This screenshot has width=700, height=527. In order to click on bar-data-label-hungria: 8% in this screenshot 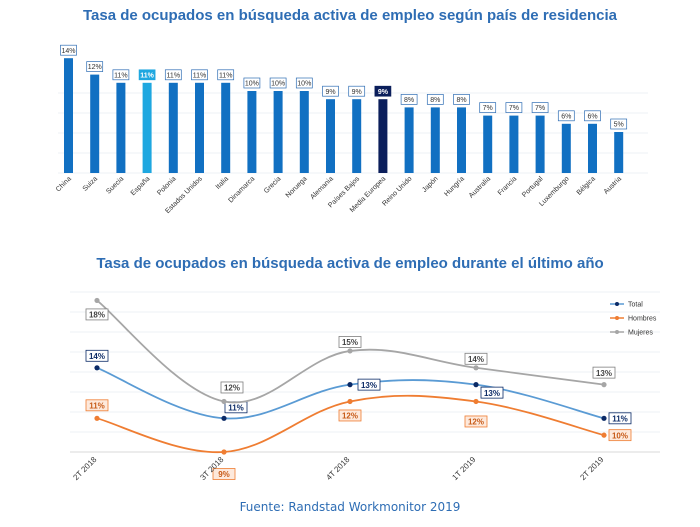, I will do `click(461, 100)`.